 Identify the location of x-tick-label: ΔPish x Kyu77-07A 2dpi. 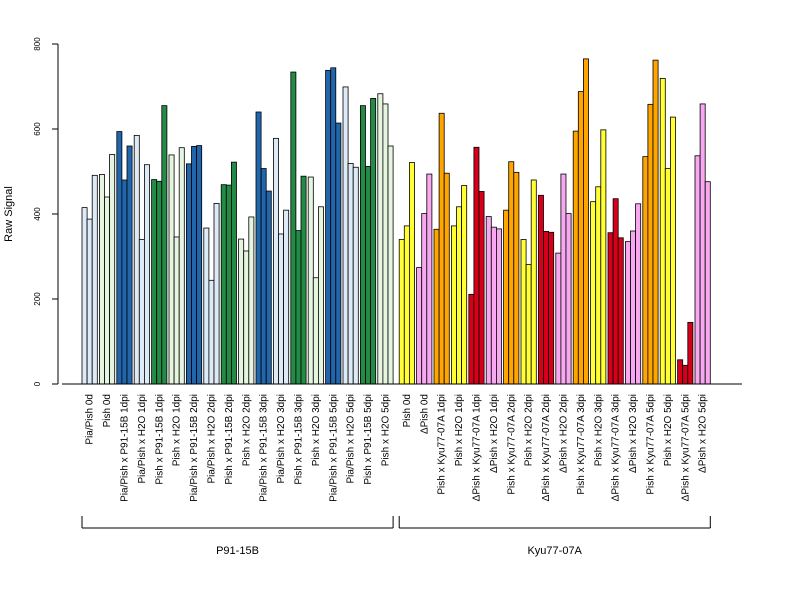
(546, 447).